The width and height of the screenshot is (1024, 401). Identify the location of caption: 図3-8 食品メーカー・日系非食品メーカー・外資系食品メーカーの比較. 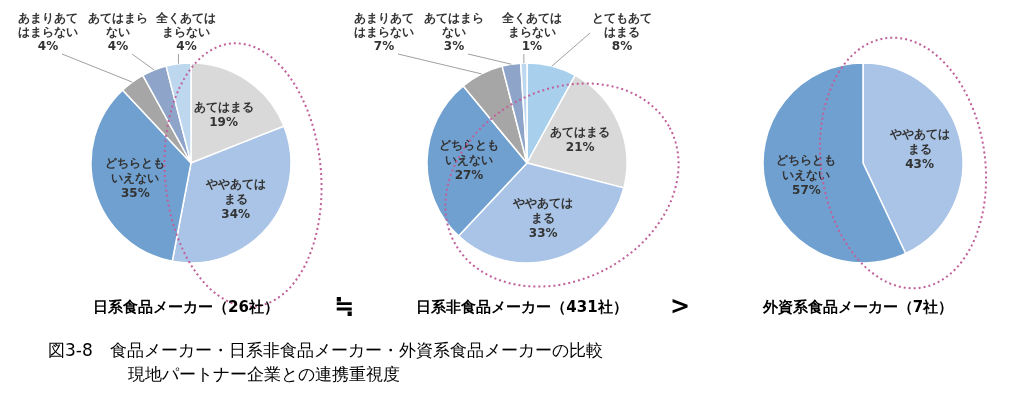
(325, 350).